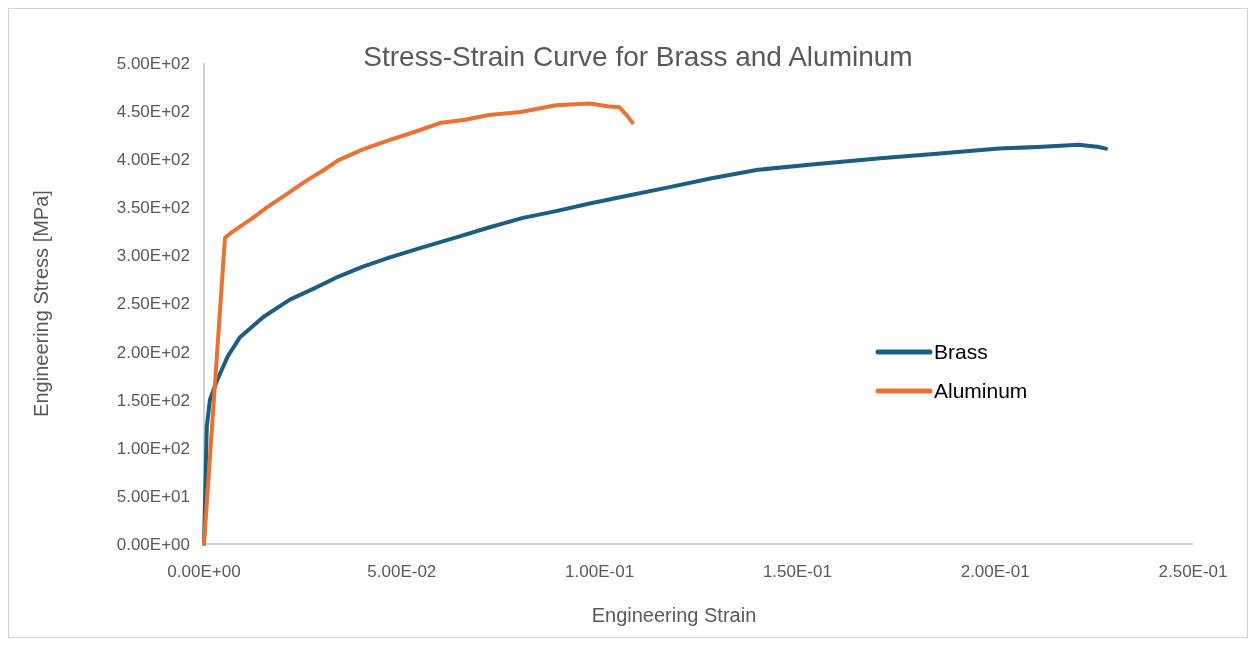  Describe the element at coordinates (153, 160) in the screenshot. I see `y-tick-label: 4.00E+02` at that location.